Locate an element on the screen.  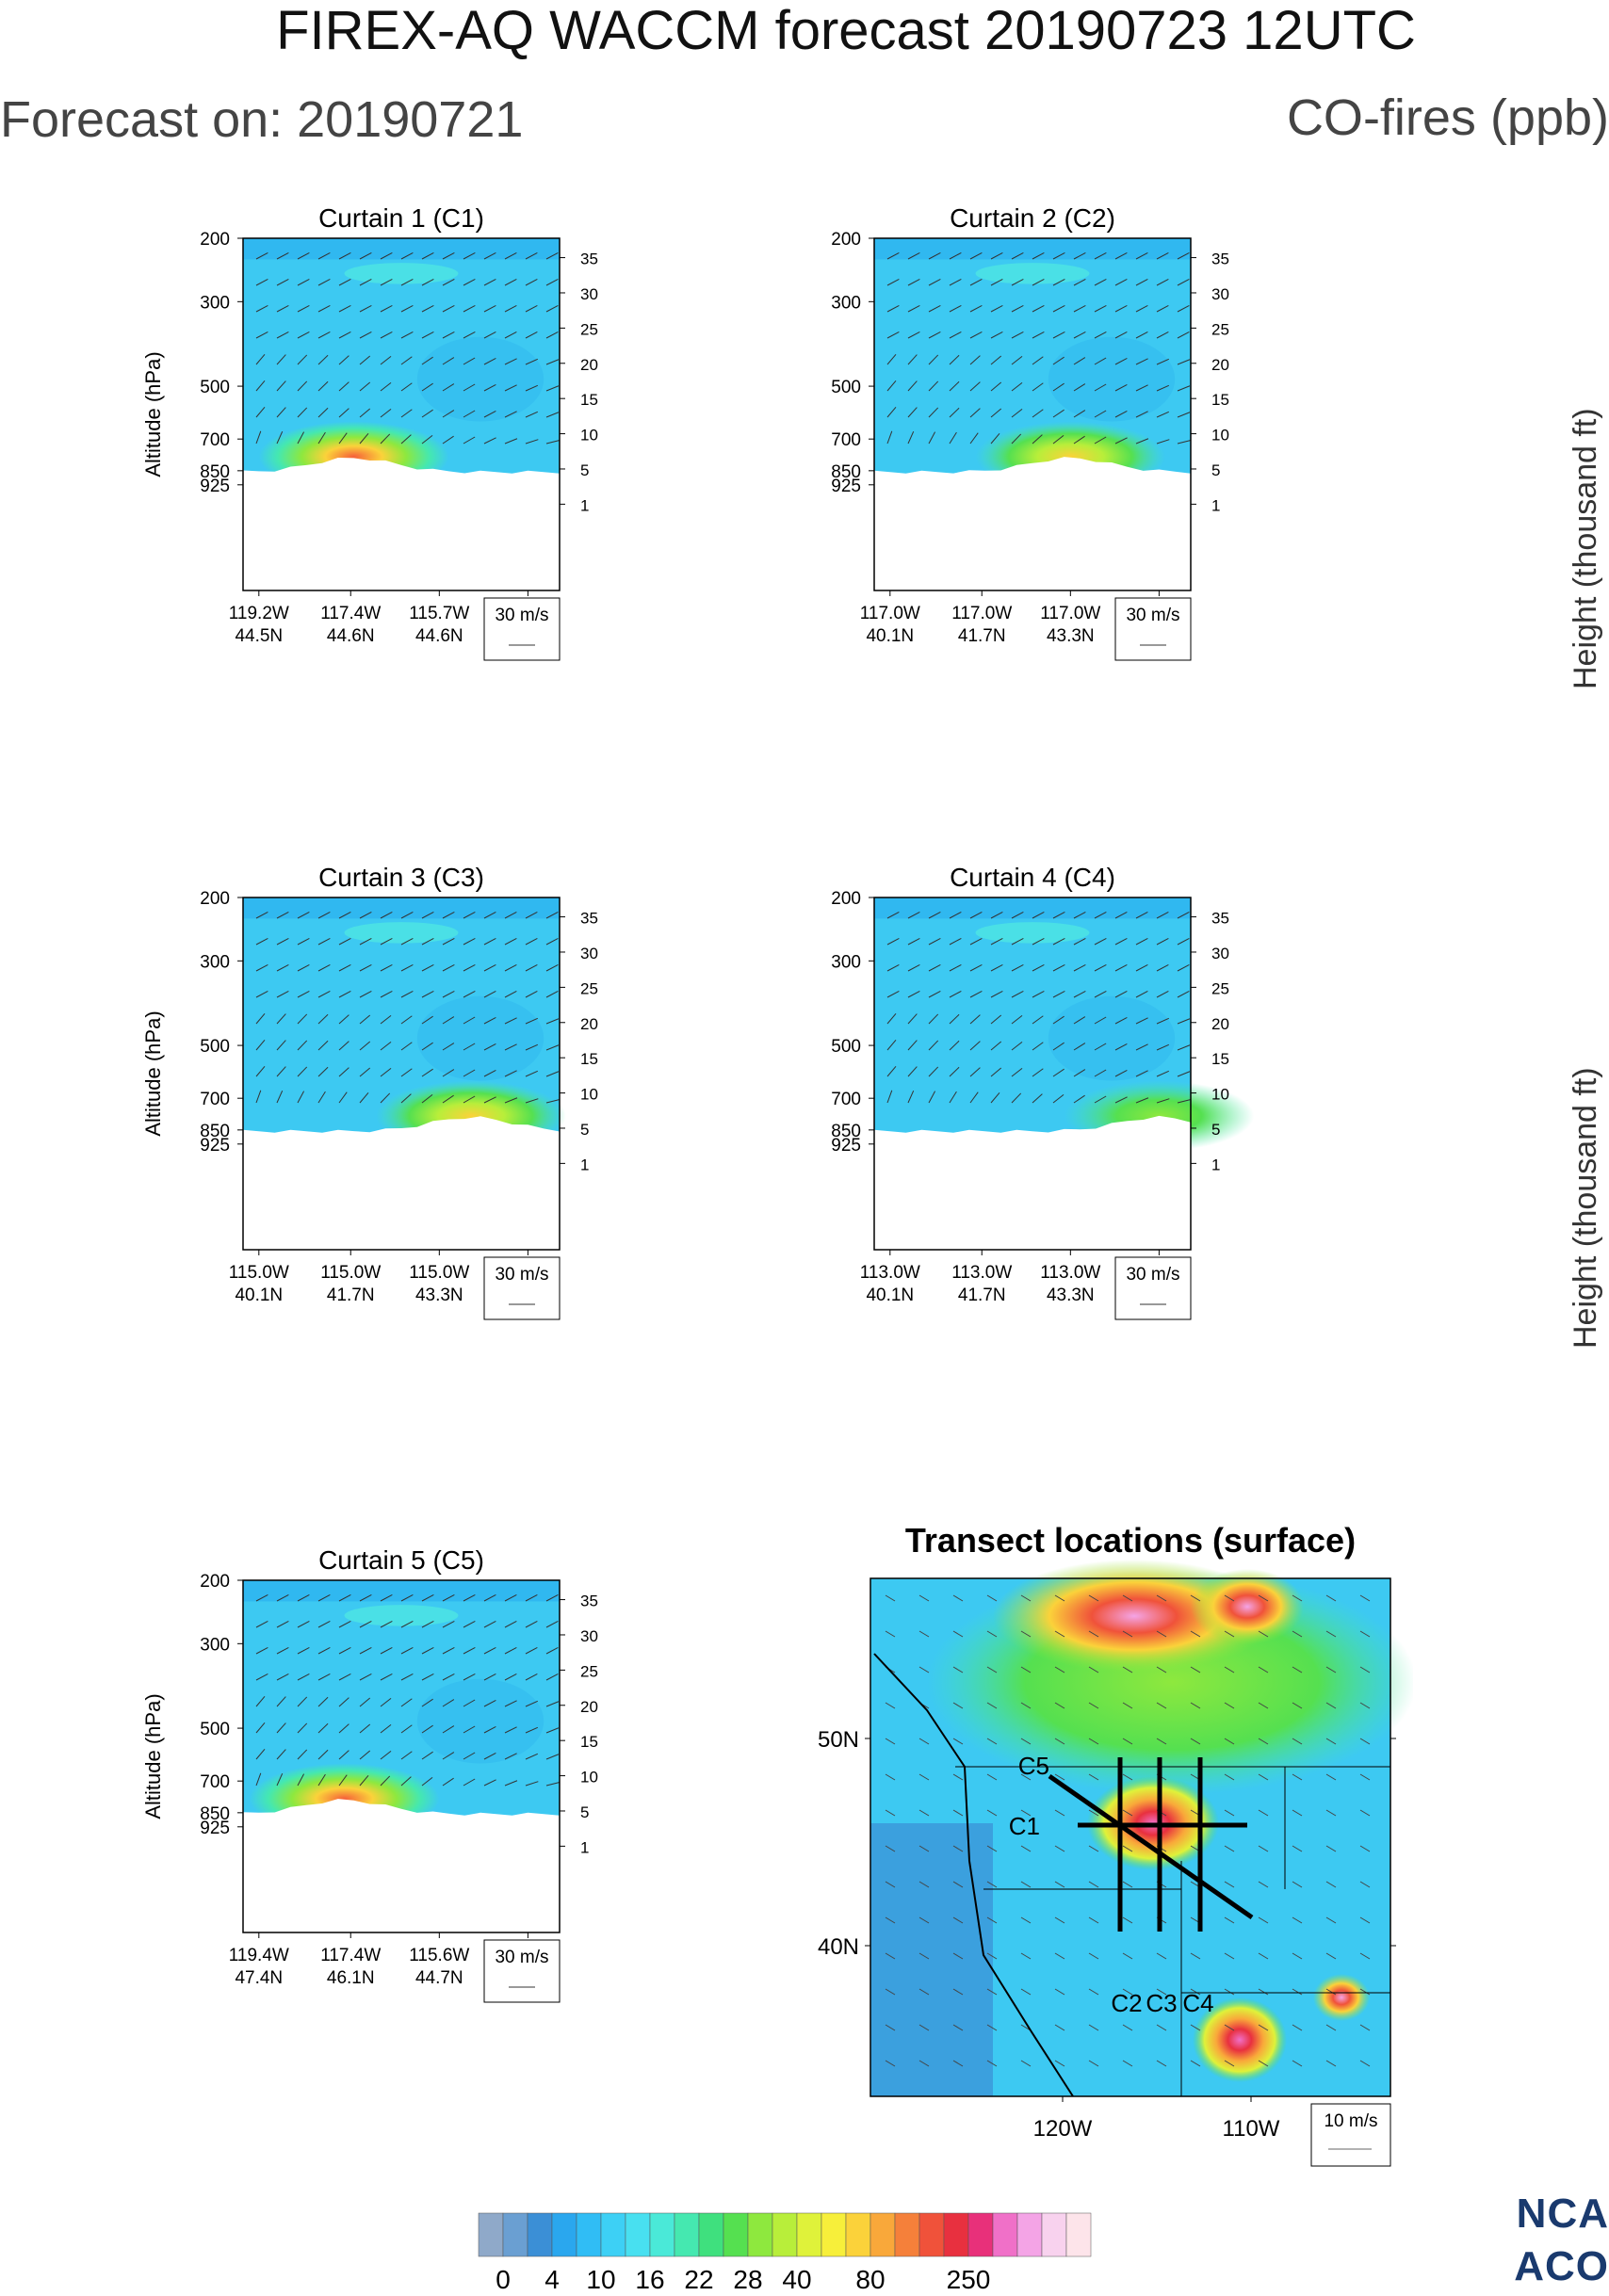
x-tick-lon: 117.4W is located at coordinates (350, 1955).